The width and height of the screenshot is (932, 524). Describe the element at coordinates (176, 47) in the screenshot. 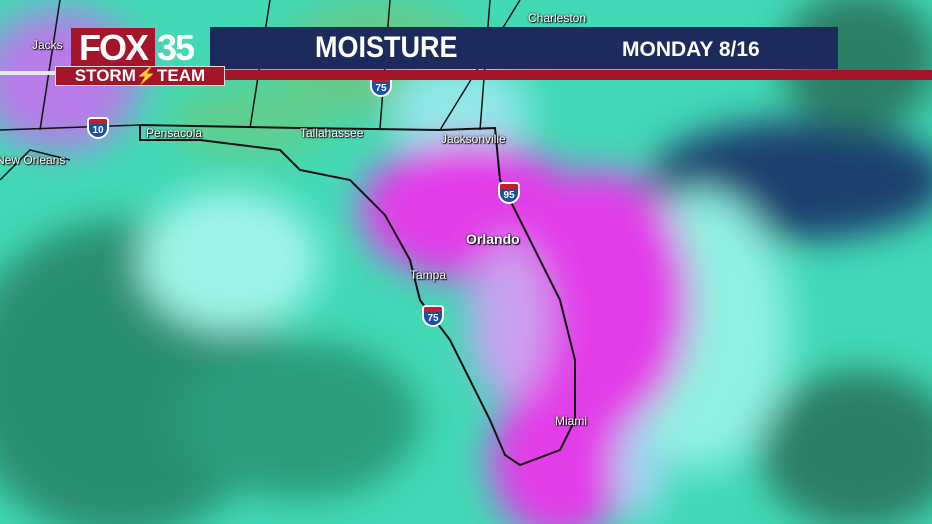

I see `station-logo-number: 35` at that location.